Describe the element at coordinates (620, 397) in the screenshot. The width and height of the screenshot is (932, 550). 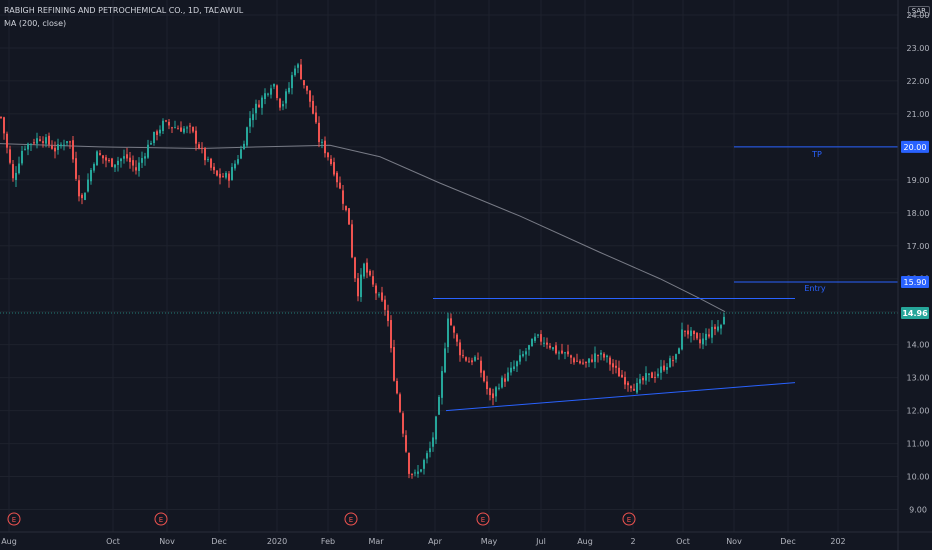
I see `trendline` at that location.